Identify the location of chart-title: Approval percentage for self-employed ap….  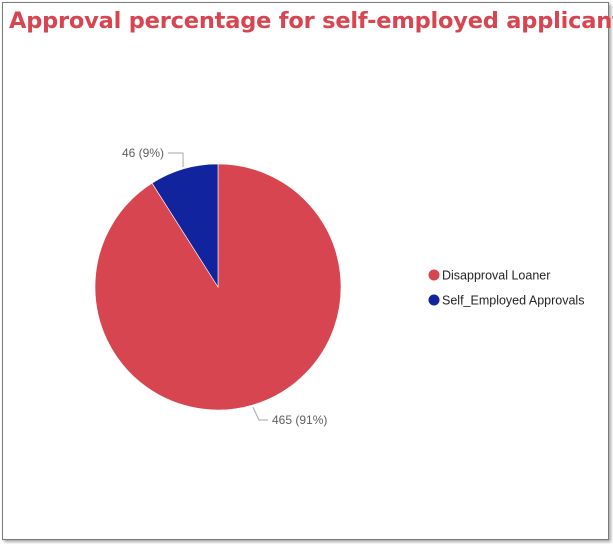
(311, 21).